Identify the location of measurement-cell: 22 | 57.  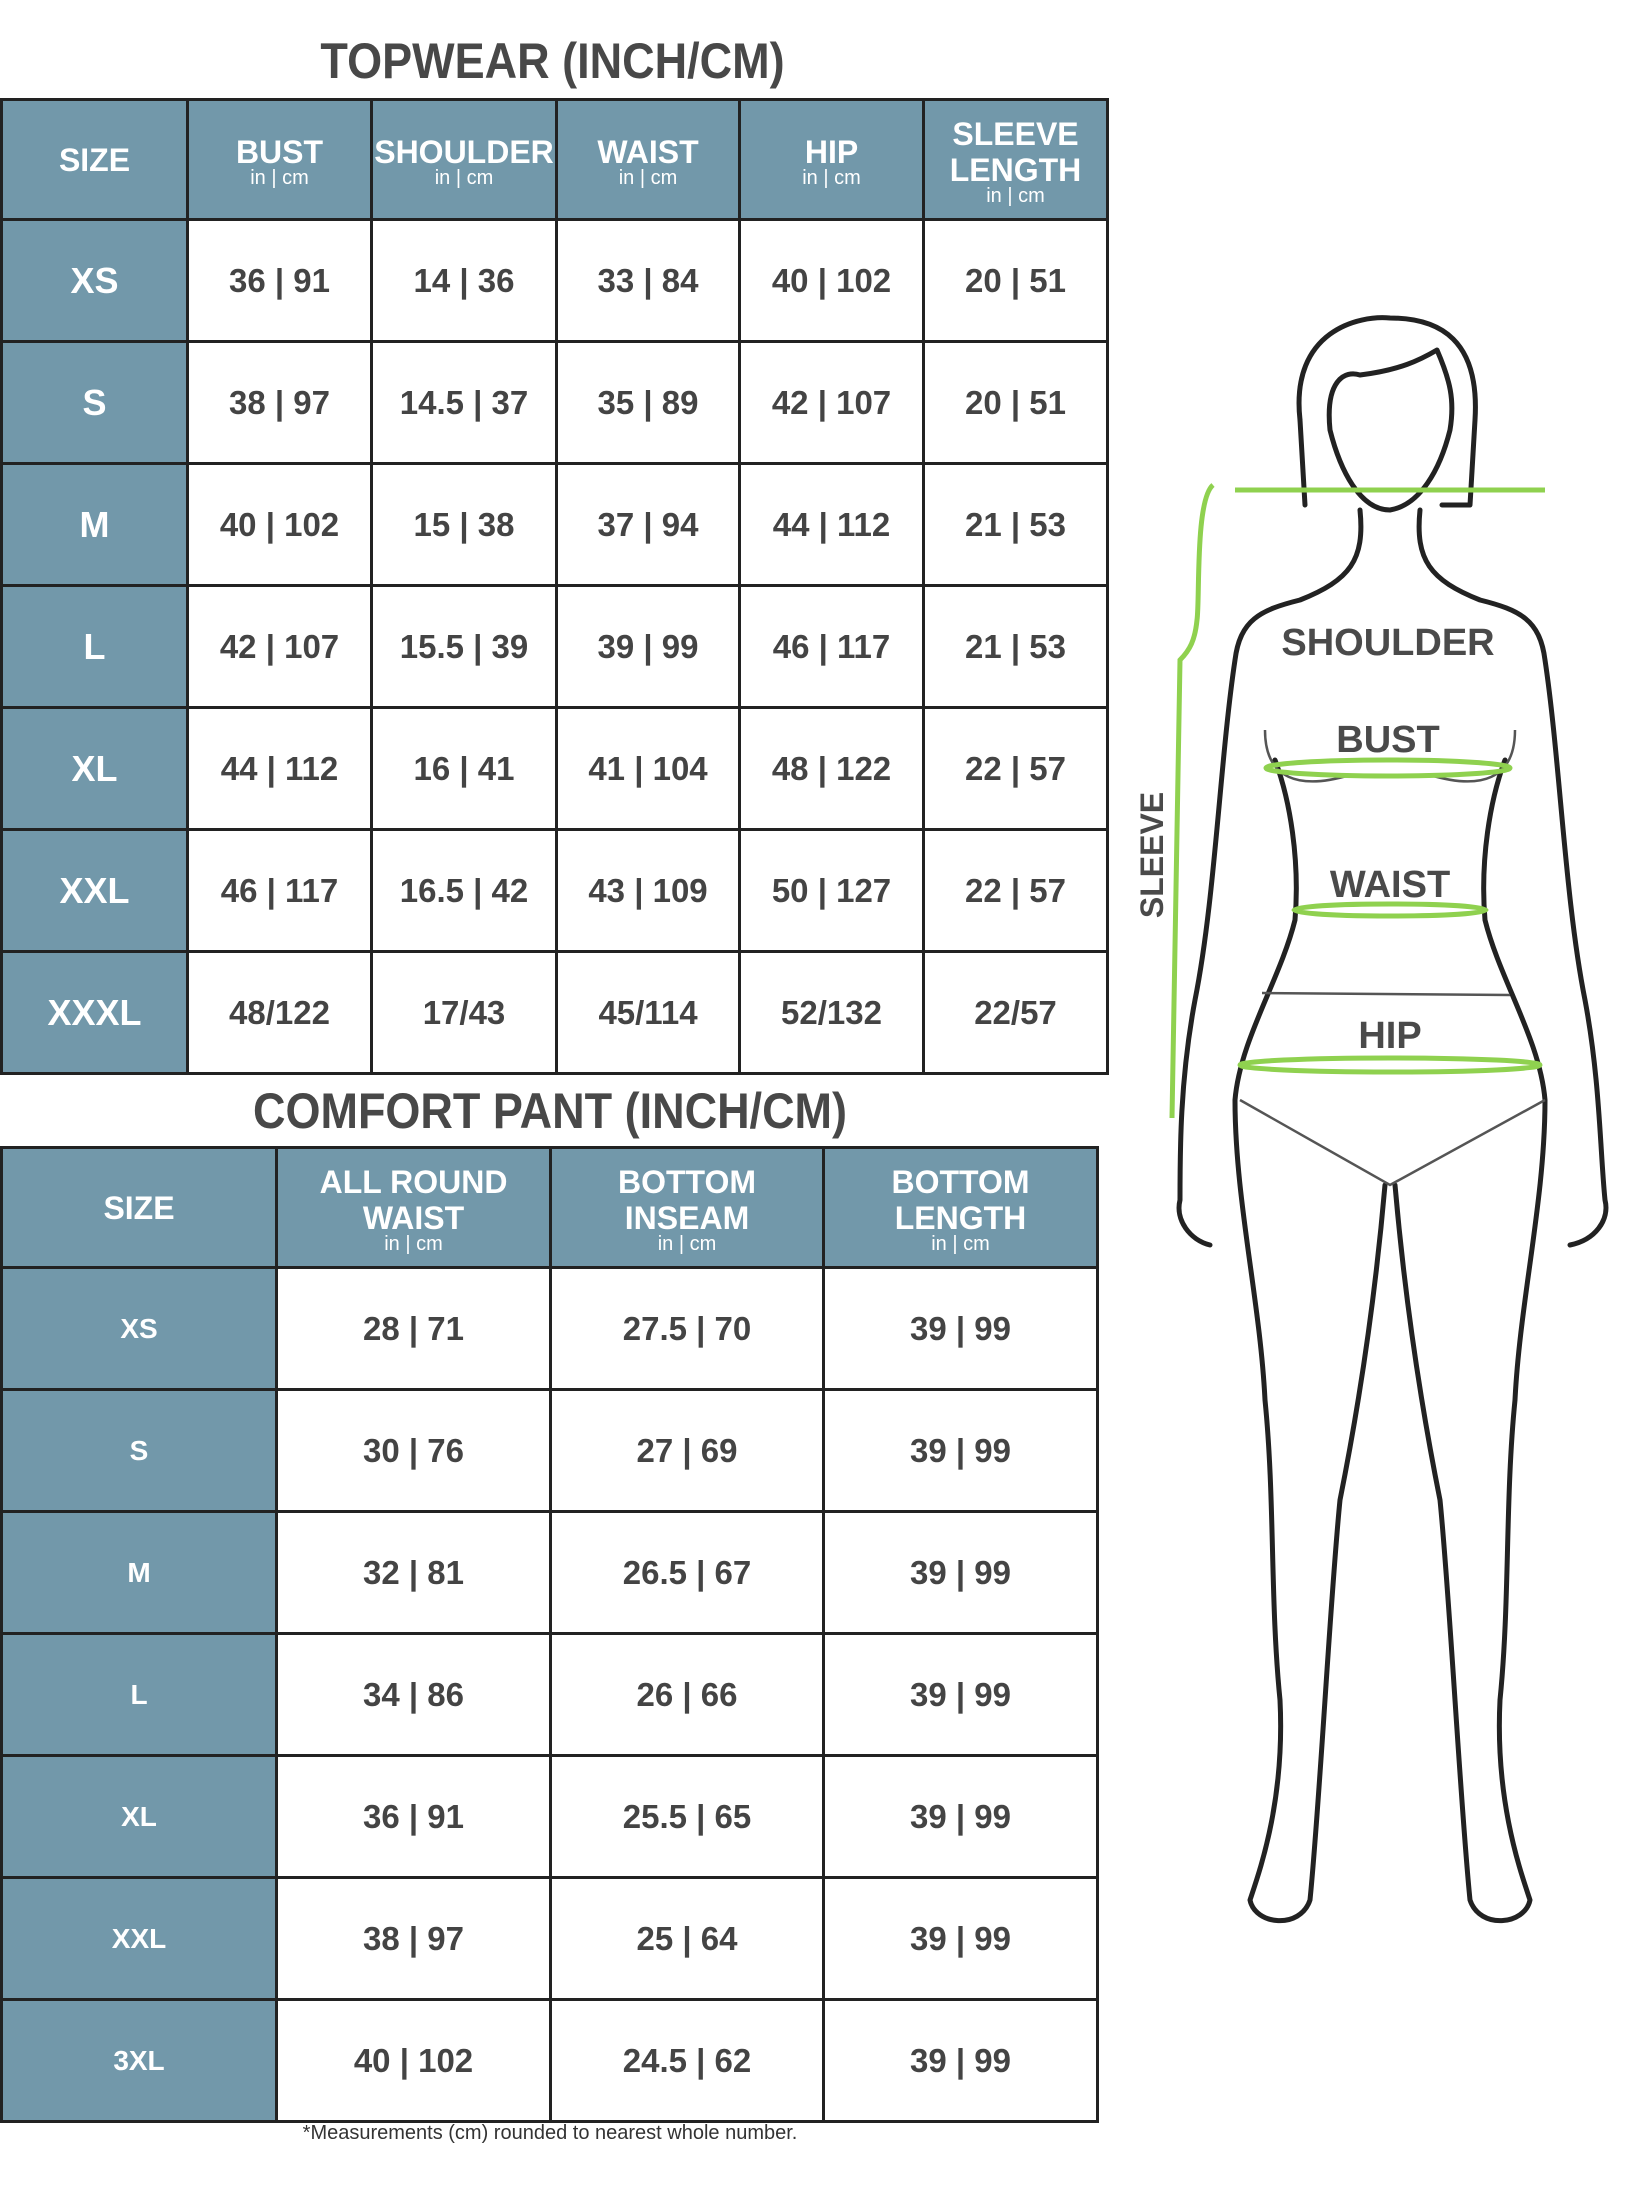
(1015, 890).